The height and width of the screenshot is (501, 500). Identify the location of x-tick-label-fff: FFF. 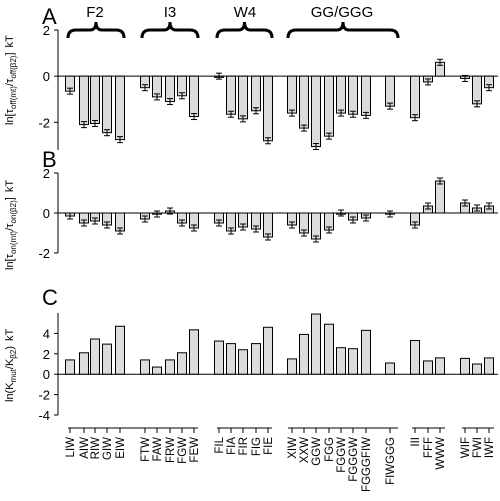
(429, 447).